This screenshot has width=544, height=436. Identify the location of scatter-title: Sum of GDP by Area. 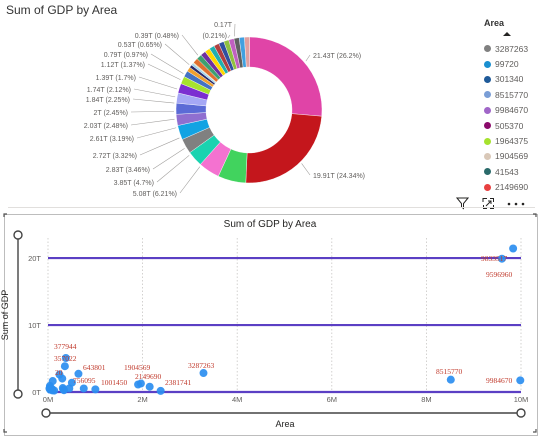
(270, 224).